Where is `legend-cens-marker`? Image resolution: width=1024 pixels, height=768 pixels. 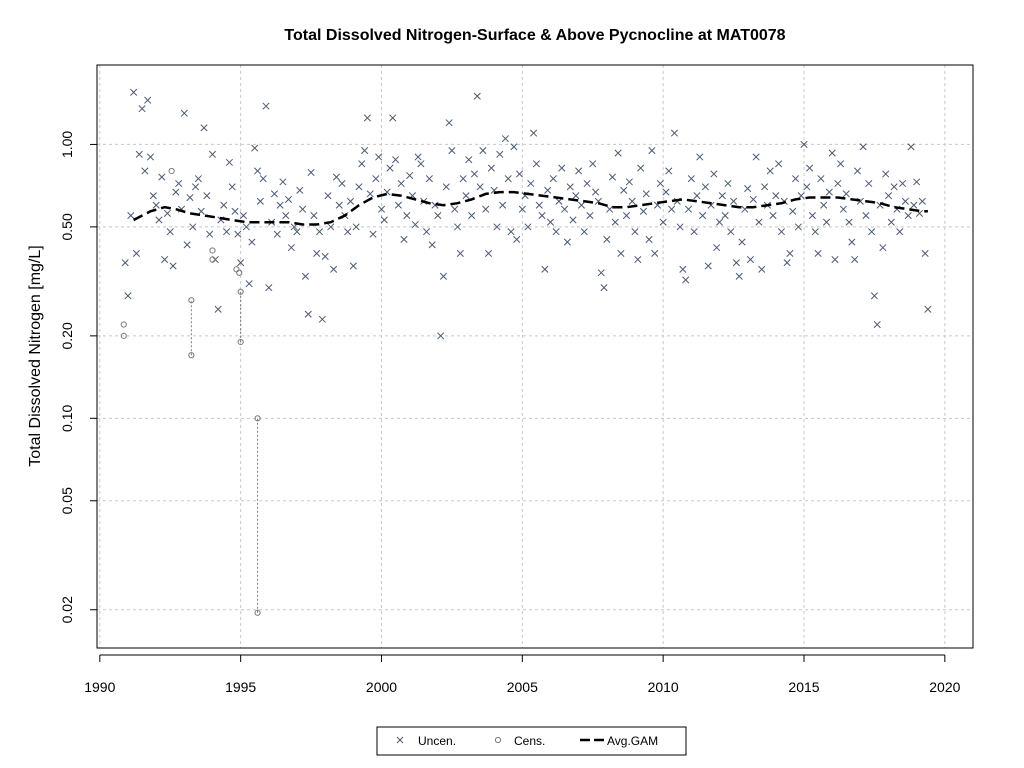 legend-cens-marker is located at coordinates (498, 740).